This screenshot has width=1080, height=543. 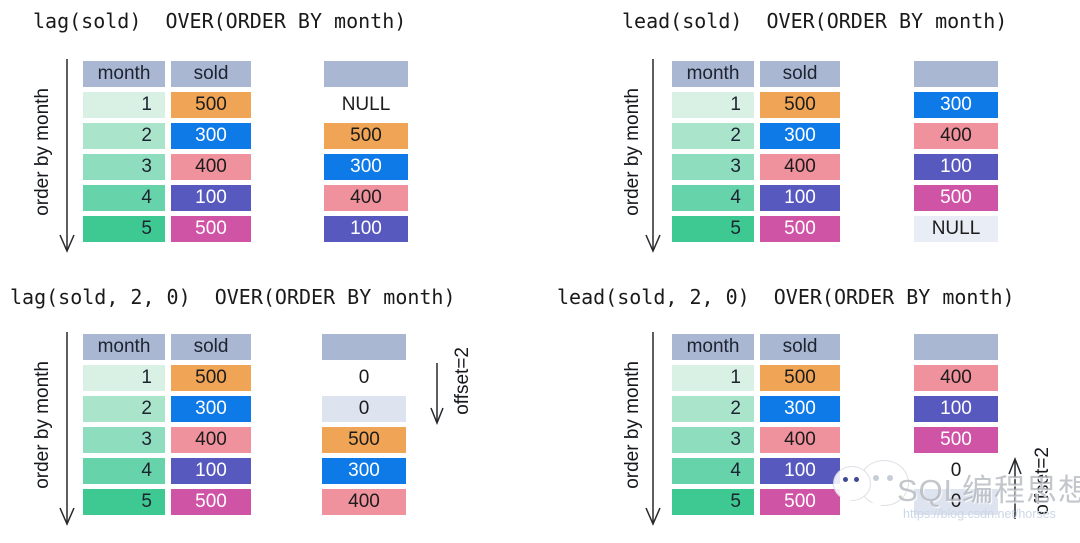 What do you see at coordinates (366, 154) in the screenshot?
I see `result-column: NULL 500 300 400 100` at bounding box center [366, 154].